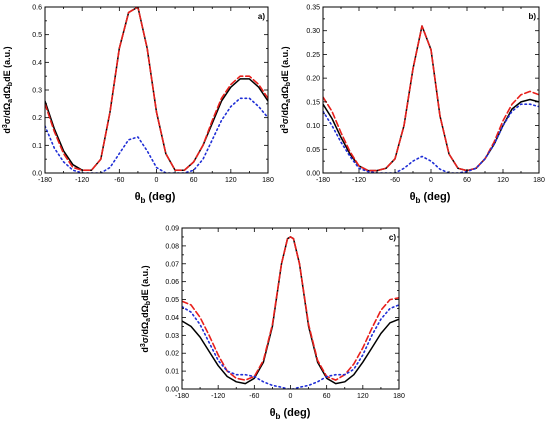 This screenshot has width=550, height=427. What do you see at coordinates (313, 126) in the screenshot?
I see `y-tick-label: 0.10` at bounding box center [313, 126].